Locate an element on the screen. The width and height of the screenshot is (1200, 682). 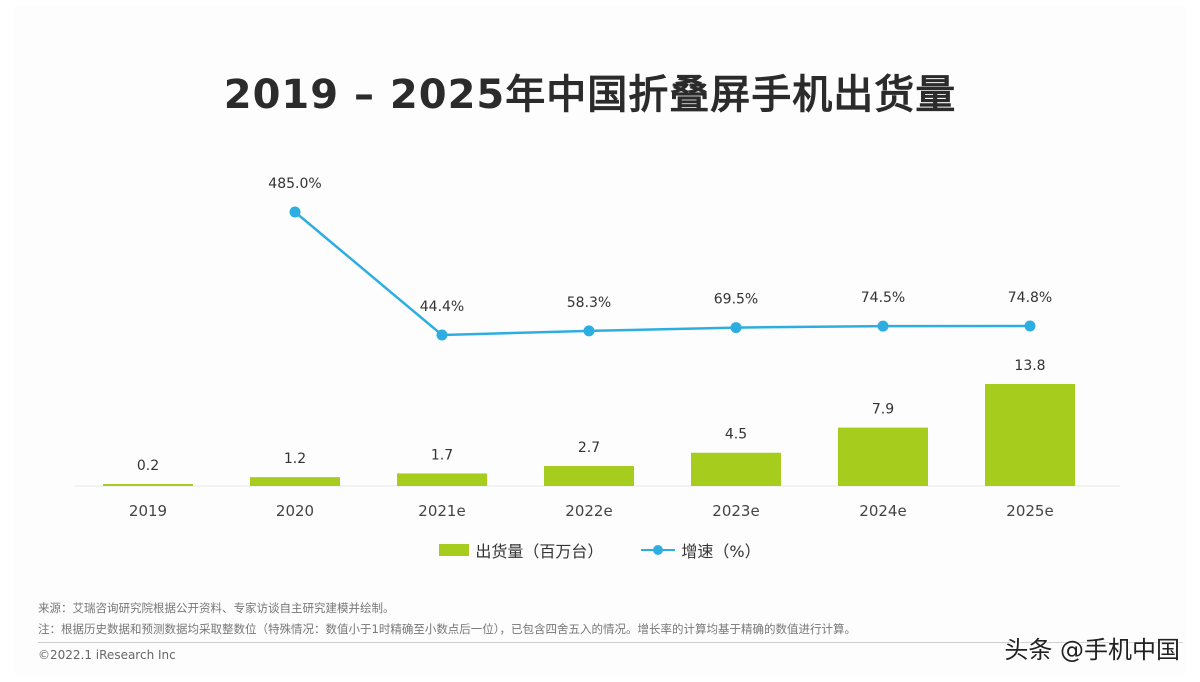
bar-value-label: 13.8 is located at coordinates (1029, 366).